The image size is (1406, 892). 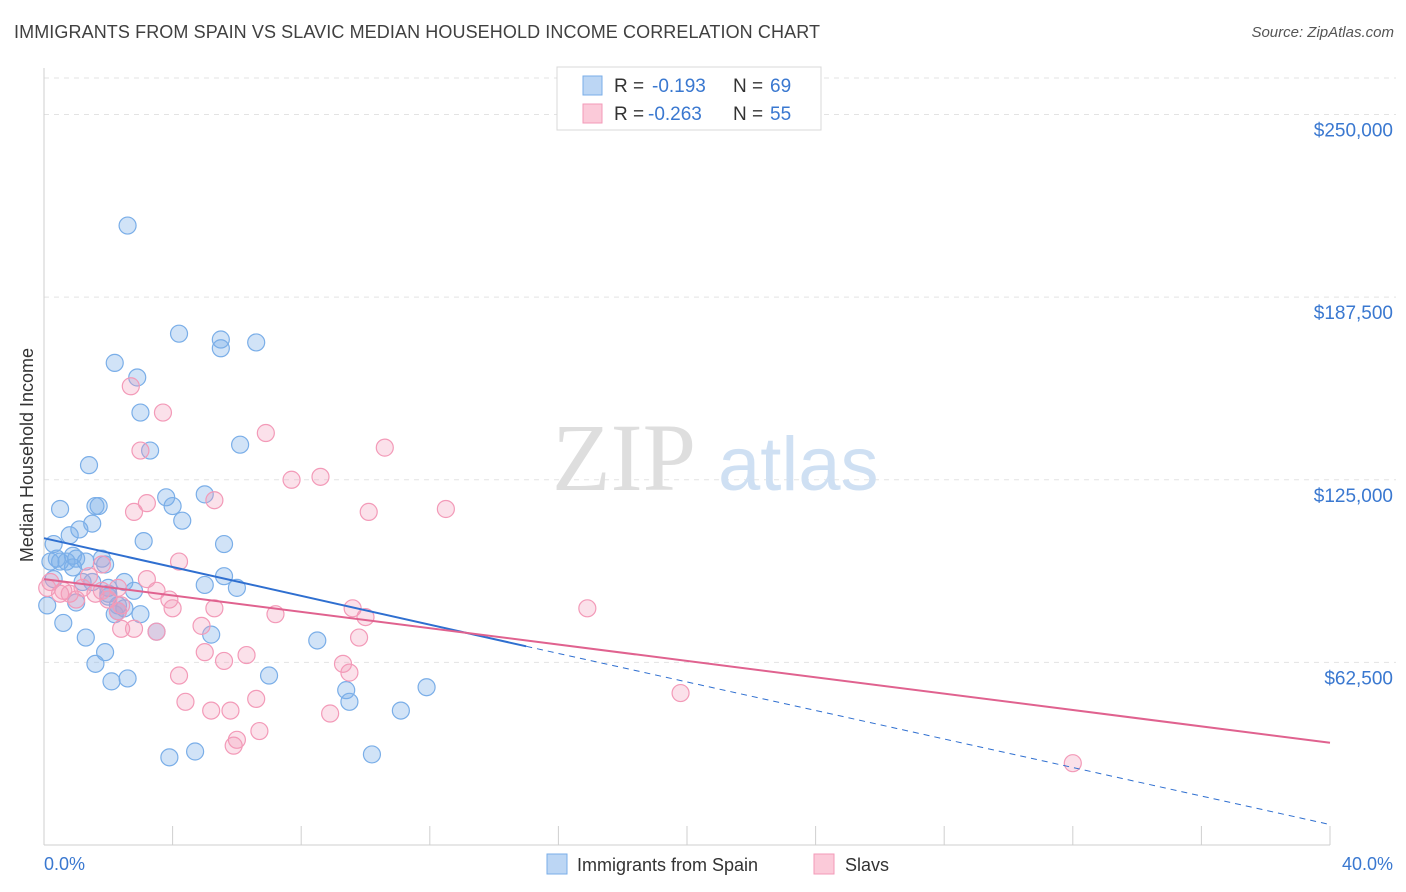 I want to click on legend-n-label-2: N =, so click(x=748, y=114).